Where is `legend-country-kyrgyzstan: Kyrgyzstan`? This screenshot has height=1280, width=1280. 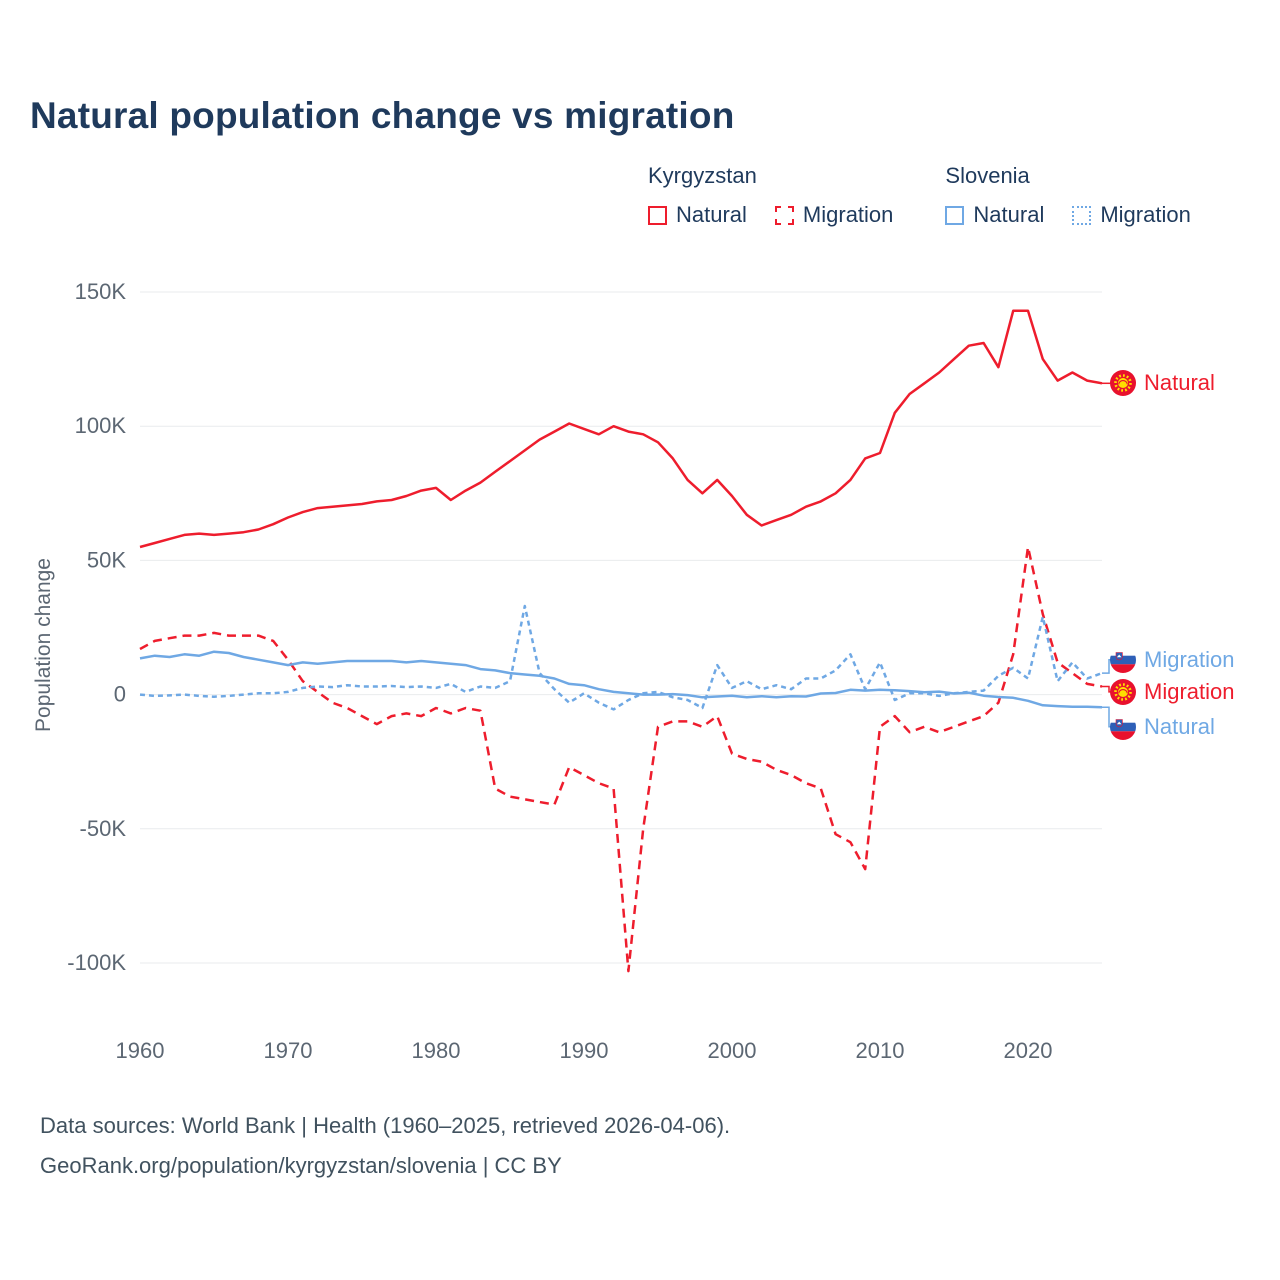 legend-country-kyrgyzstan: Kyrgyzstan is located at coordinates (702, 175).